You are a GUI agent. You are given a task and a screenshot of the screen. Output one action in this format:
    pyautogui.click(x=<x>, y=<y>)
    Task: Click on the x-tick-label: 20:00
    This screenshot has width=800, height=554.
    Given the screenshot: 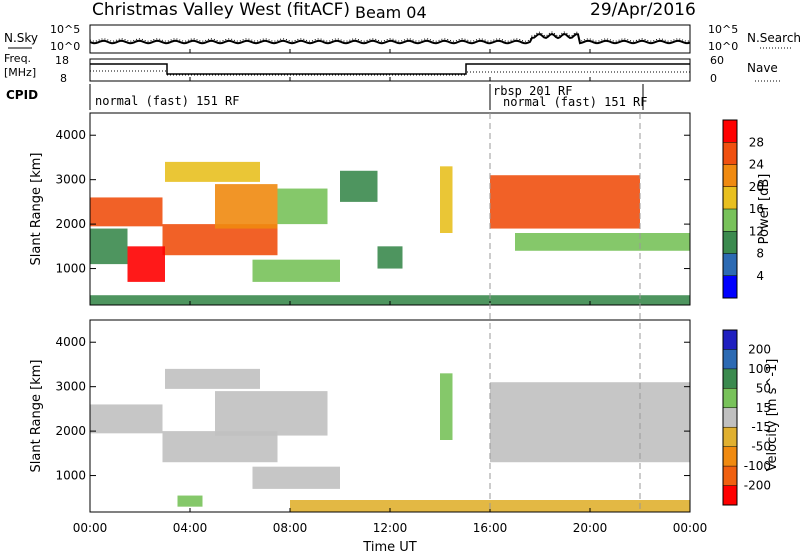 What is the action you would take?
    pyautogui.click(x=590, y=528)
    